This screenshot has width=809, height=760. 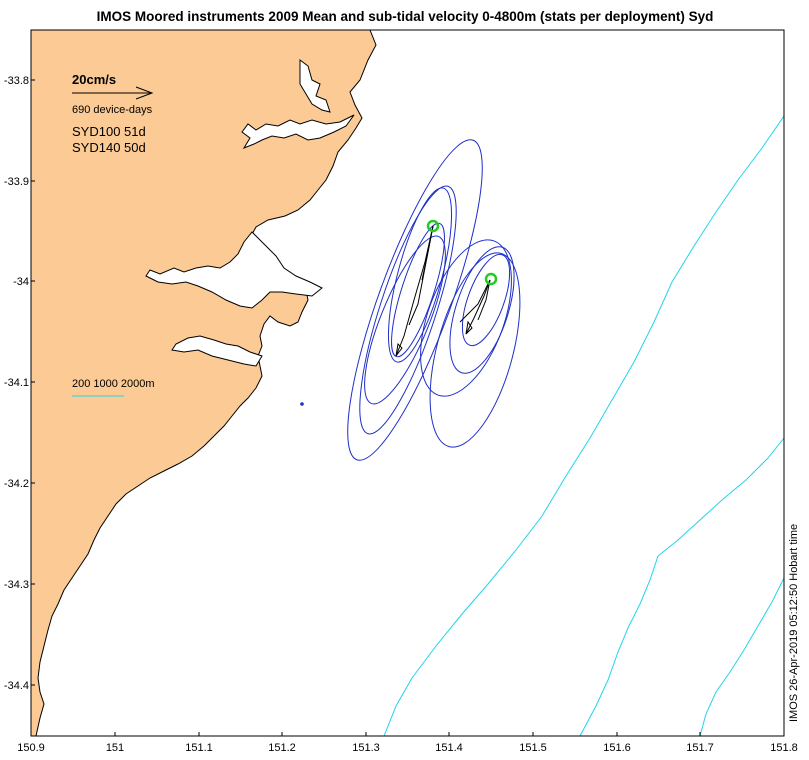 I want to click on parramatta-inlet, so click(x=315, y=86).